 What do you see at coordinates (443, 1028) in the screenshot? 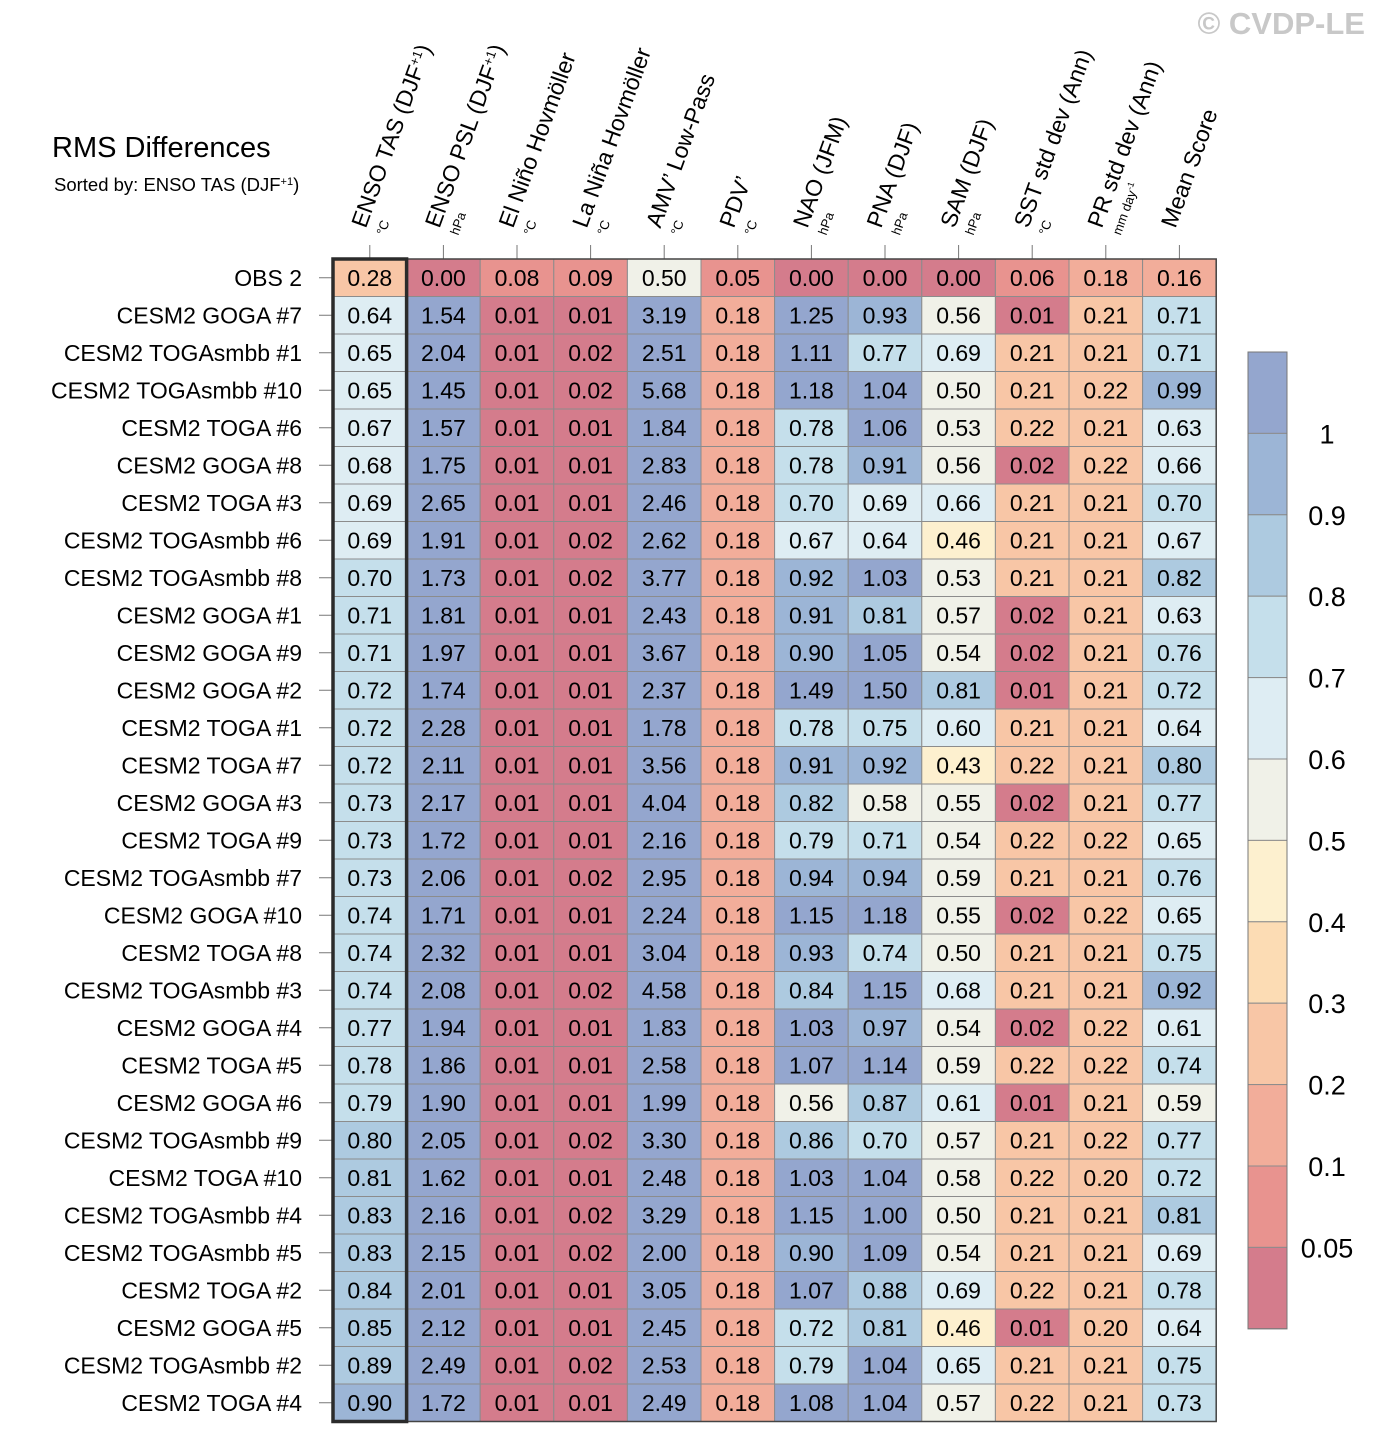
I see `cell-value: 1.94` at bounding box center [443, 1028].